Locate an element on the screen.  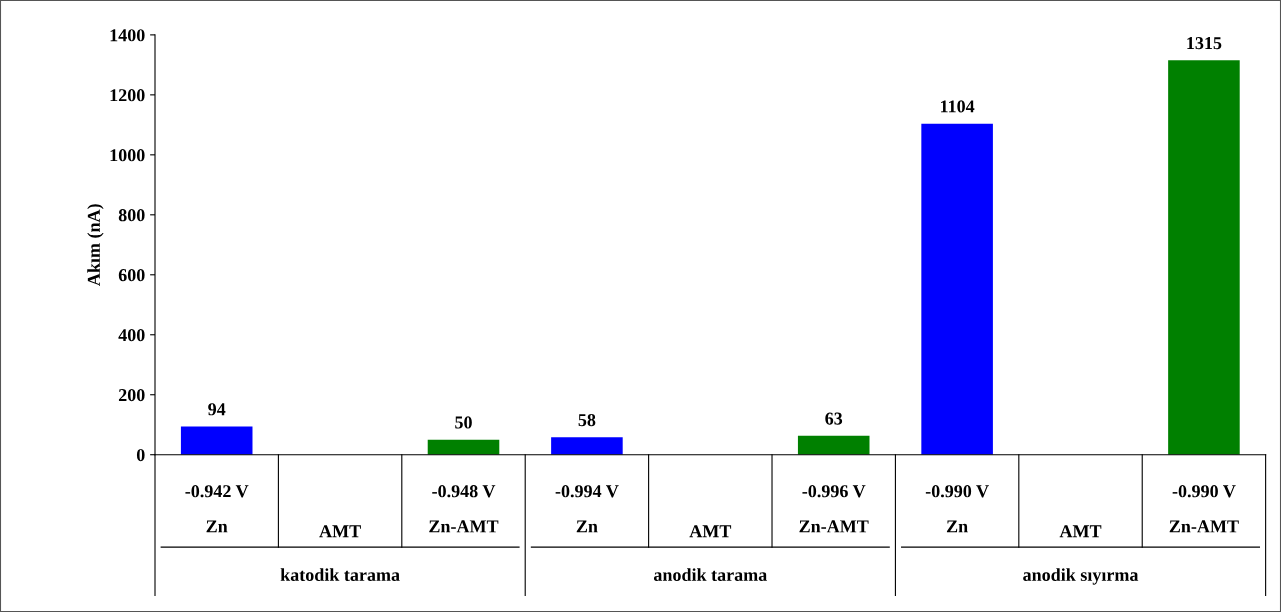
text: anodik tarama is located at coordinates (710, 574).